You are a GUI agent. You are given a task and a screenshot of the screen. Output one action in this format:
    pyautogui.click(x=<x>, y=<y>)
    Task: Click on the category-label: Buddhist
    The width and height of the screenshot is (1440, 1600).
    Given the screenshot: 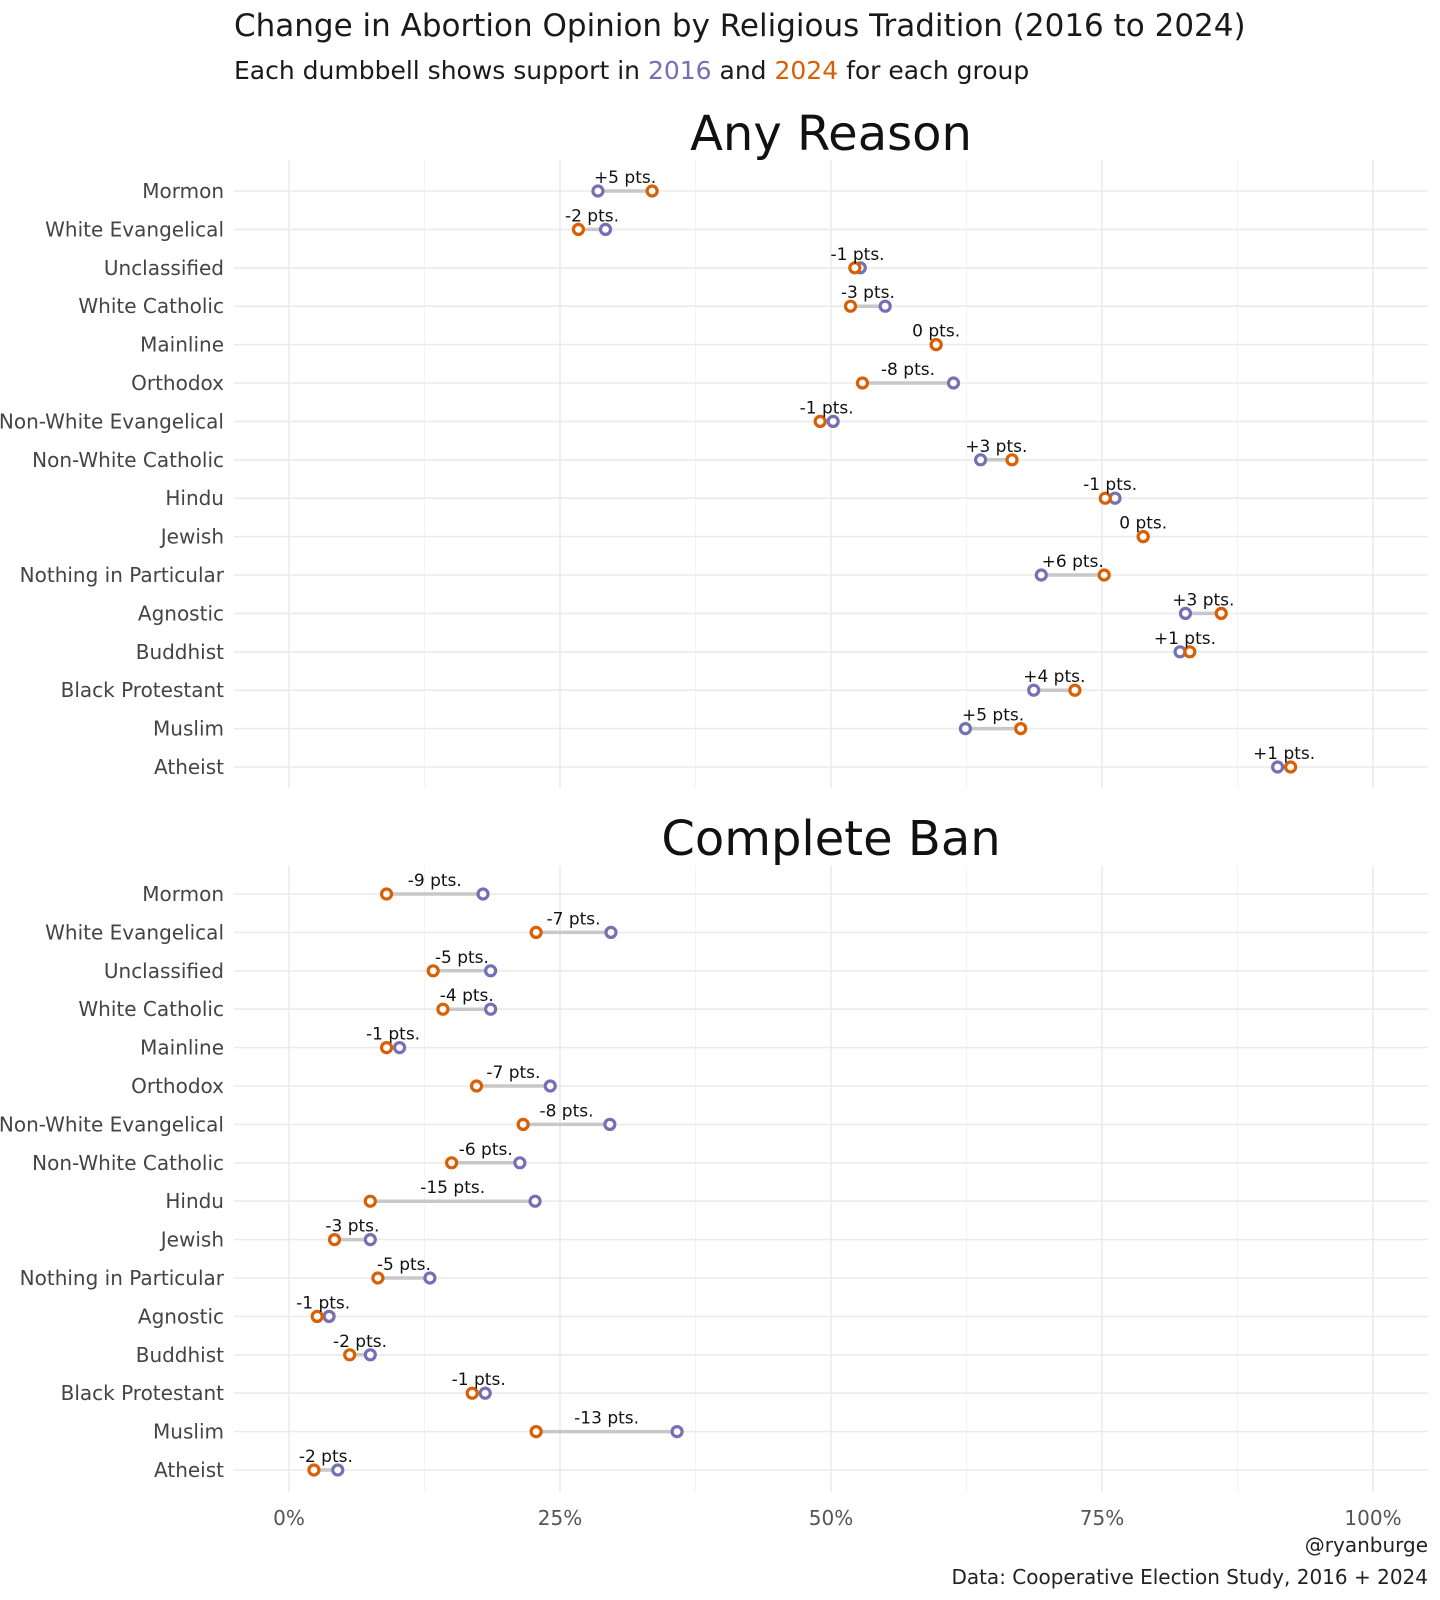 What is the action you would take?
    pyautogui.click(x=180, y=652)
    